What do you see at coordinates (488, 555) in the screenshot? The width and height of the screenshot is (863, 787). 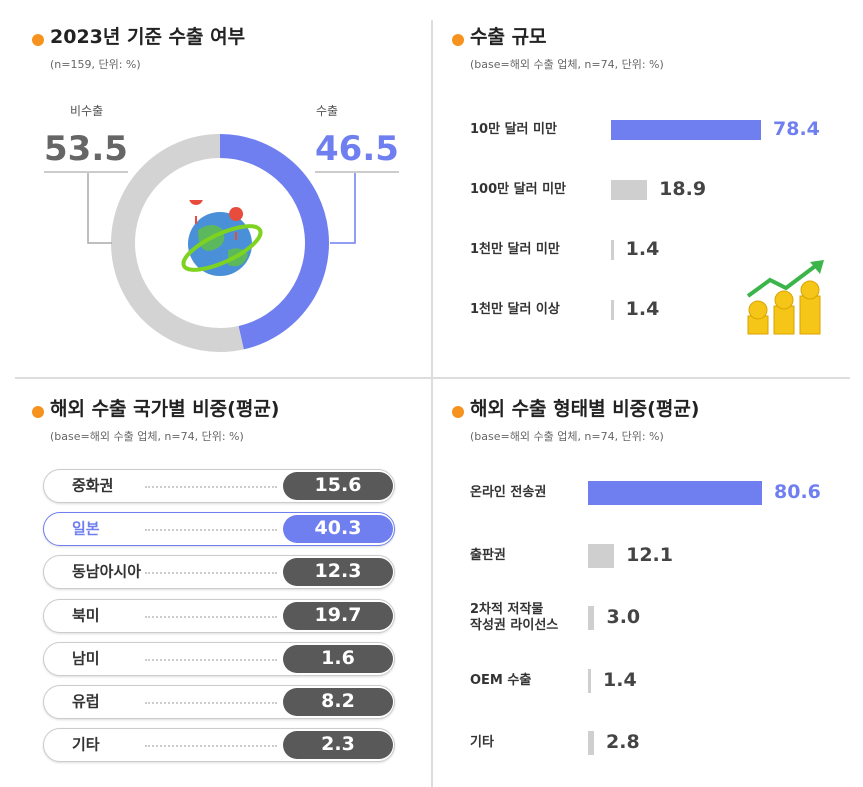 I see `category-label: 출판권` at bounding box center [488, 555].